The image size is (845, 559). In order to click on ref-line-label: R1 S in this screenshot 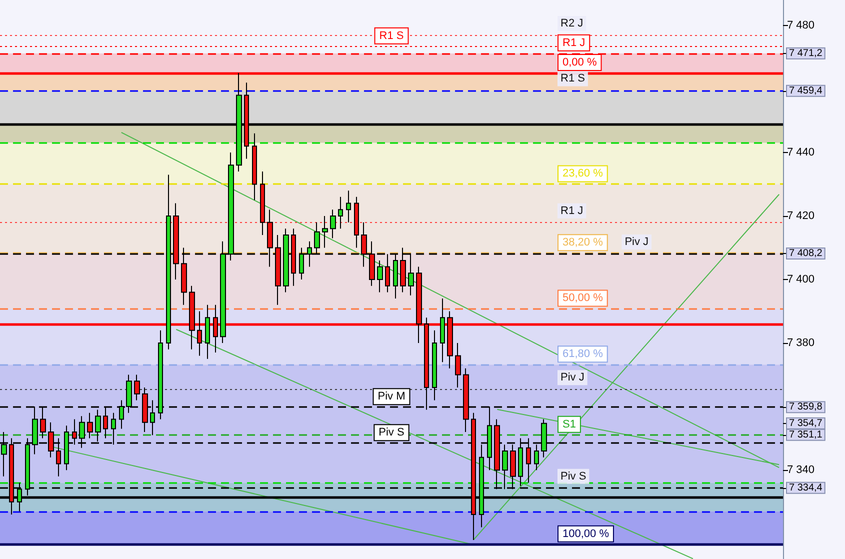, I will do `click(391, 36)`.